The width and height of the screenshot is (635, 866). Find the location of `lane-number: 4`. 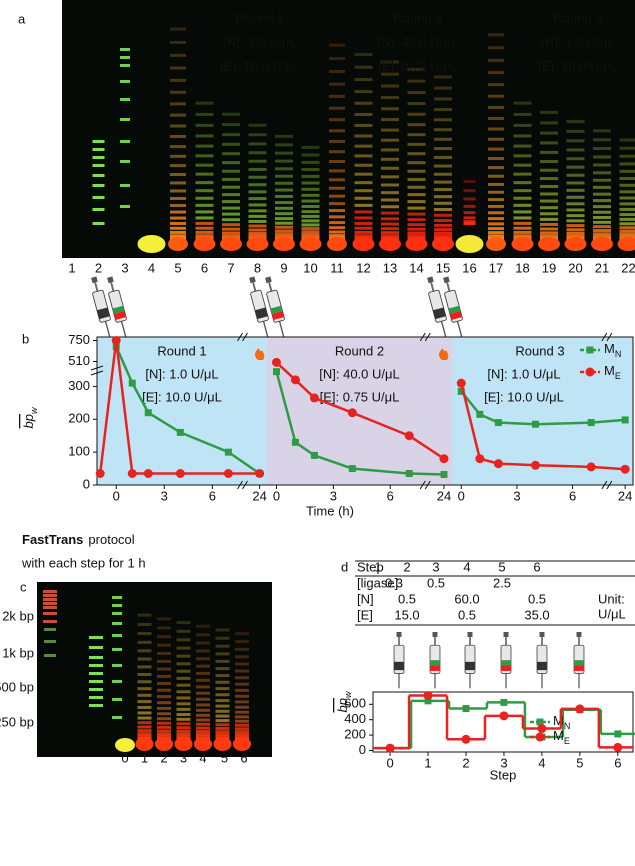

lane-number: 4 is located at coordinates (202, 757).